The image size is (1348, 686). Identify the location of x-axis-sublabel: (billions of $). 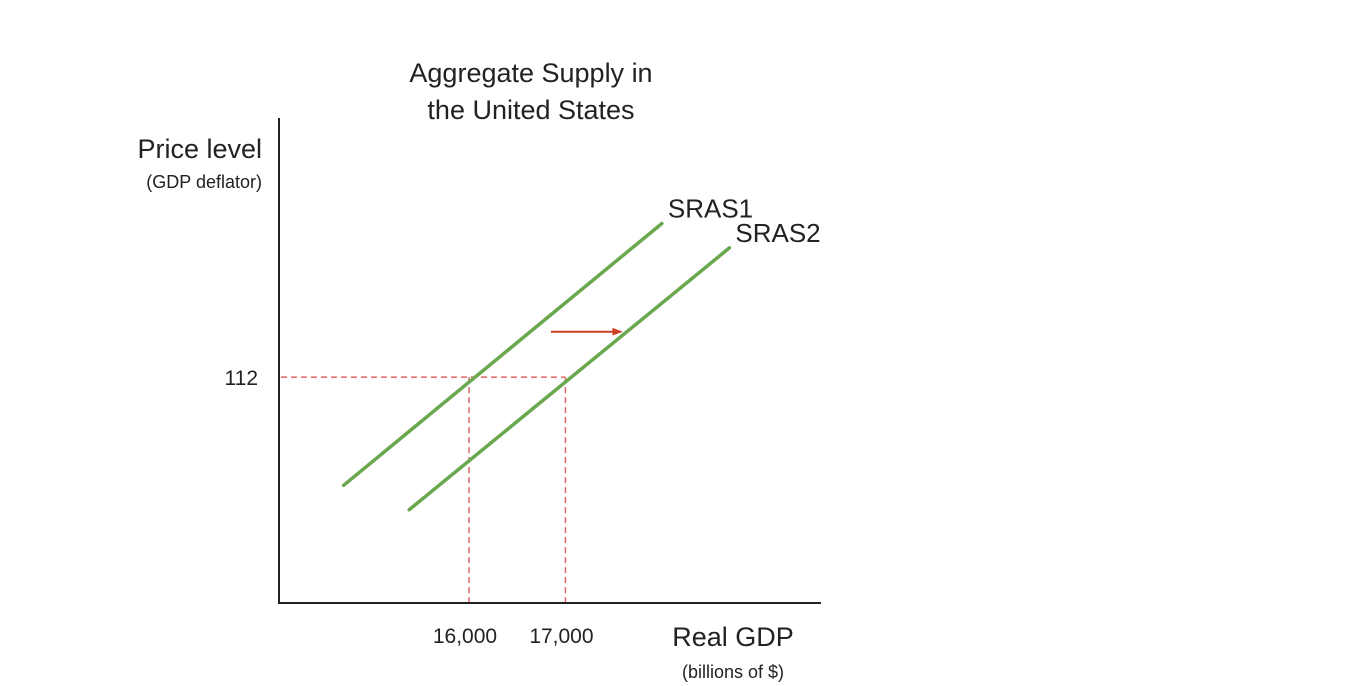
(733, 672).